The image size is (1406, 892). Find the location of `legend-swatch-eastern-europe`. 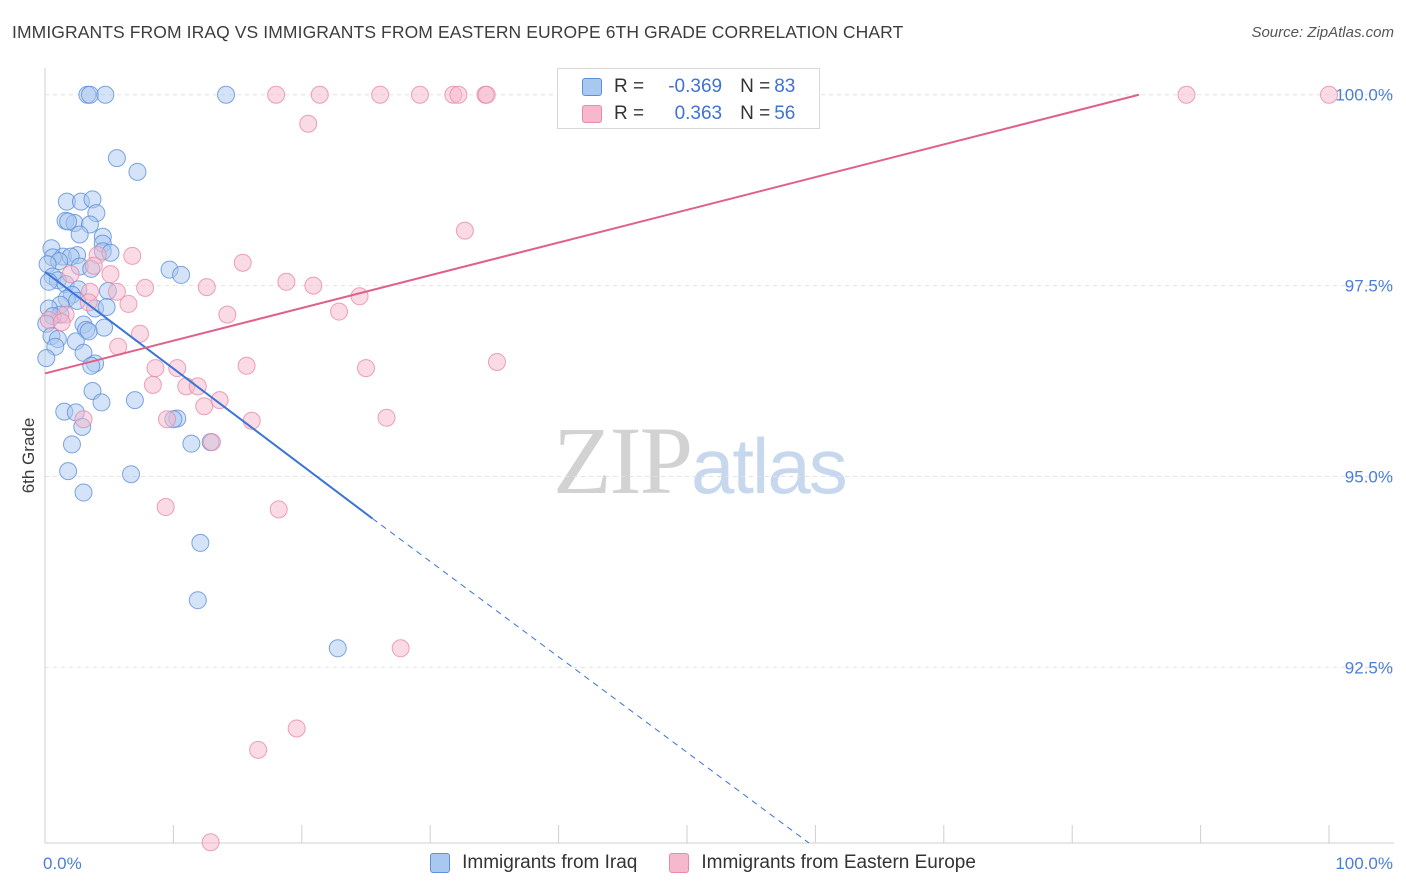

legend-swatch-eastern-europe is located at coordinates (592, 114).